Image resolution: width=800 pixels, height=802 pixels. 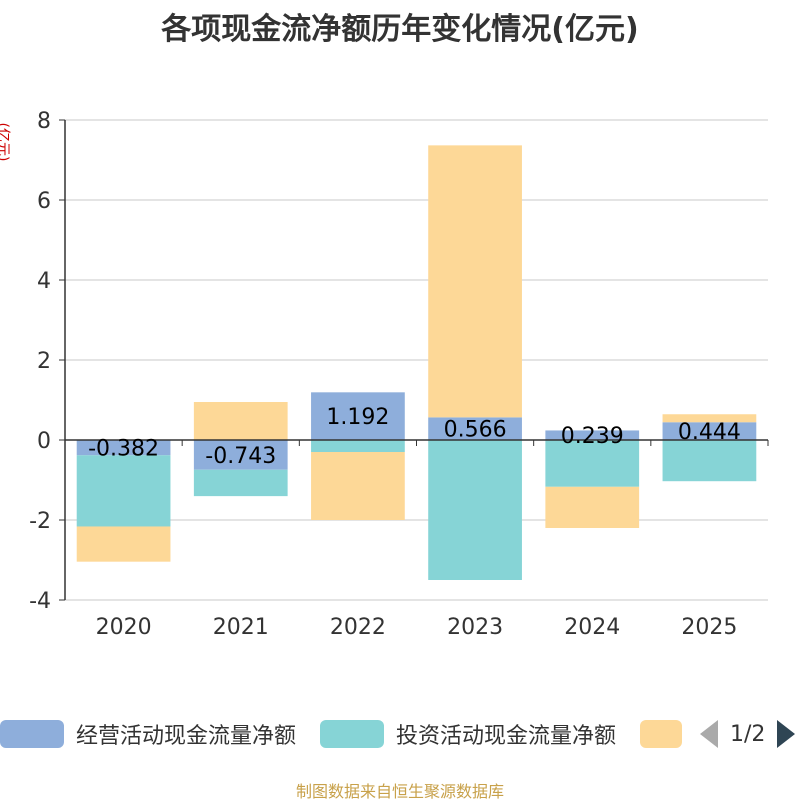 What do you see at coordinates (240, 421) in the screenshot?
I see `bar-3-2021` at bounding box center [240, 421].